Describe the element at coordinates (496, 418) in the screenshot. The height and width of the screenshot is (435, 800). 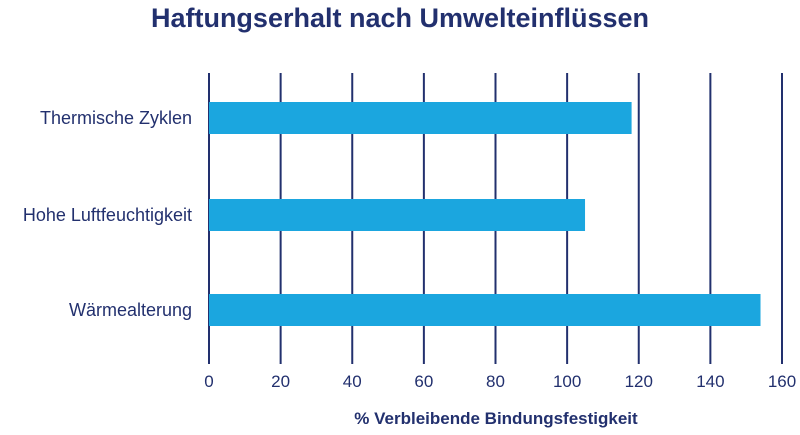
I see `x-axis-title: % Verbleibende Bindungsfestigkeit` at that location.